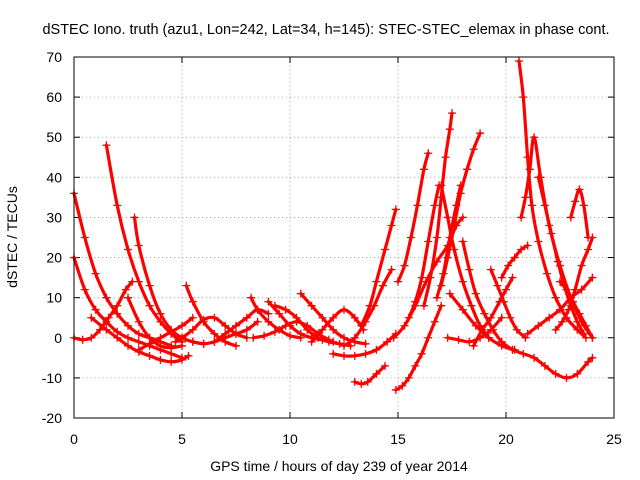  I want to click on x-tick-label: 0, so click(74, 439).